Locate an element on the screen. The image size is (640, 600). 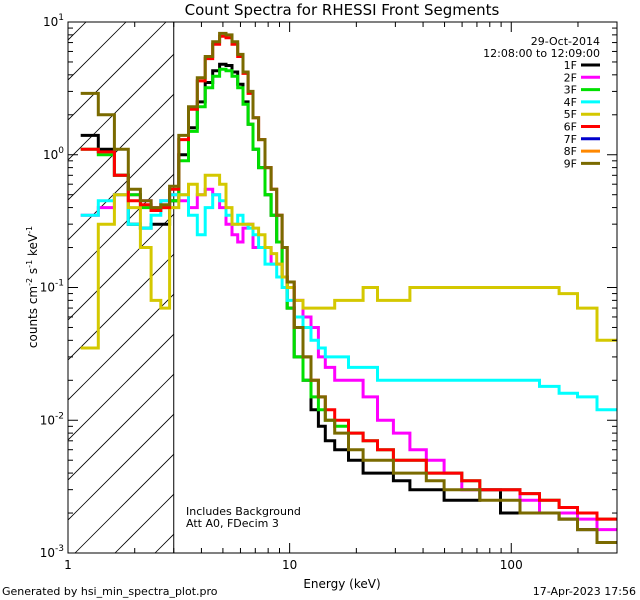
footer-generated-by: Generated by hsi_min_spectra_plot.pro is located at coordinates (110, 591).